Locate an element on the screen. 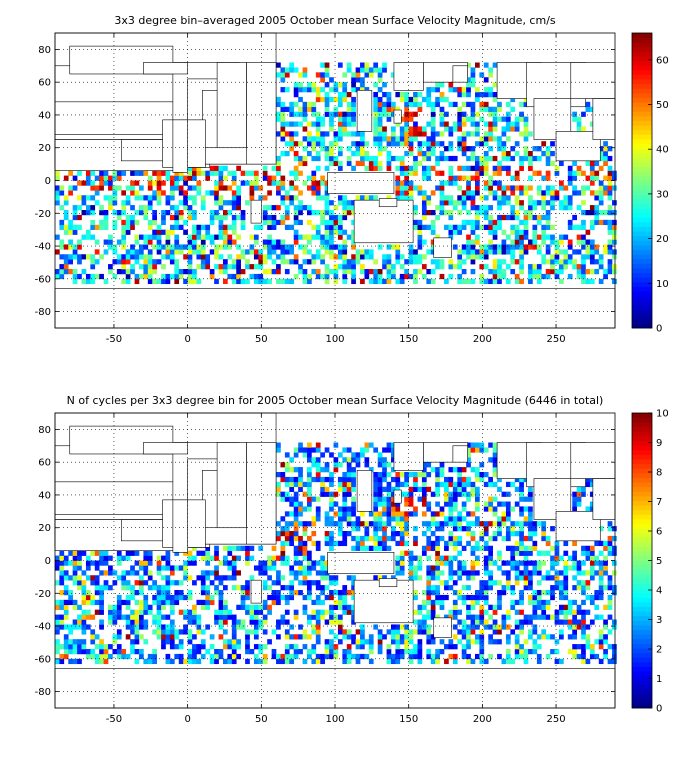 This screenshot has width=696, height=760. colorbar-segment is located at coordinates (642, 429).